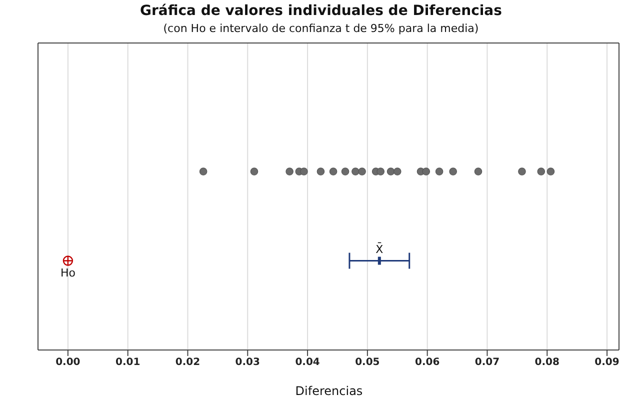 Image resolution: width=642 pixels, height=407 pixels. What do you see at coordinates (128, 362) in the screenshot?
I see `x-tick-label: 0.01` at bounding box center [128, 362].